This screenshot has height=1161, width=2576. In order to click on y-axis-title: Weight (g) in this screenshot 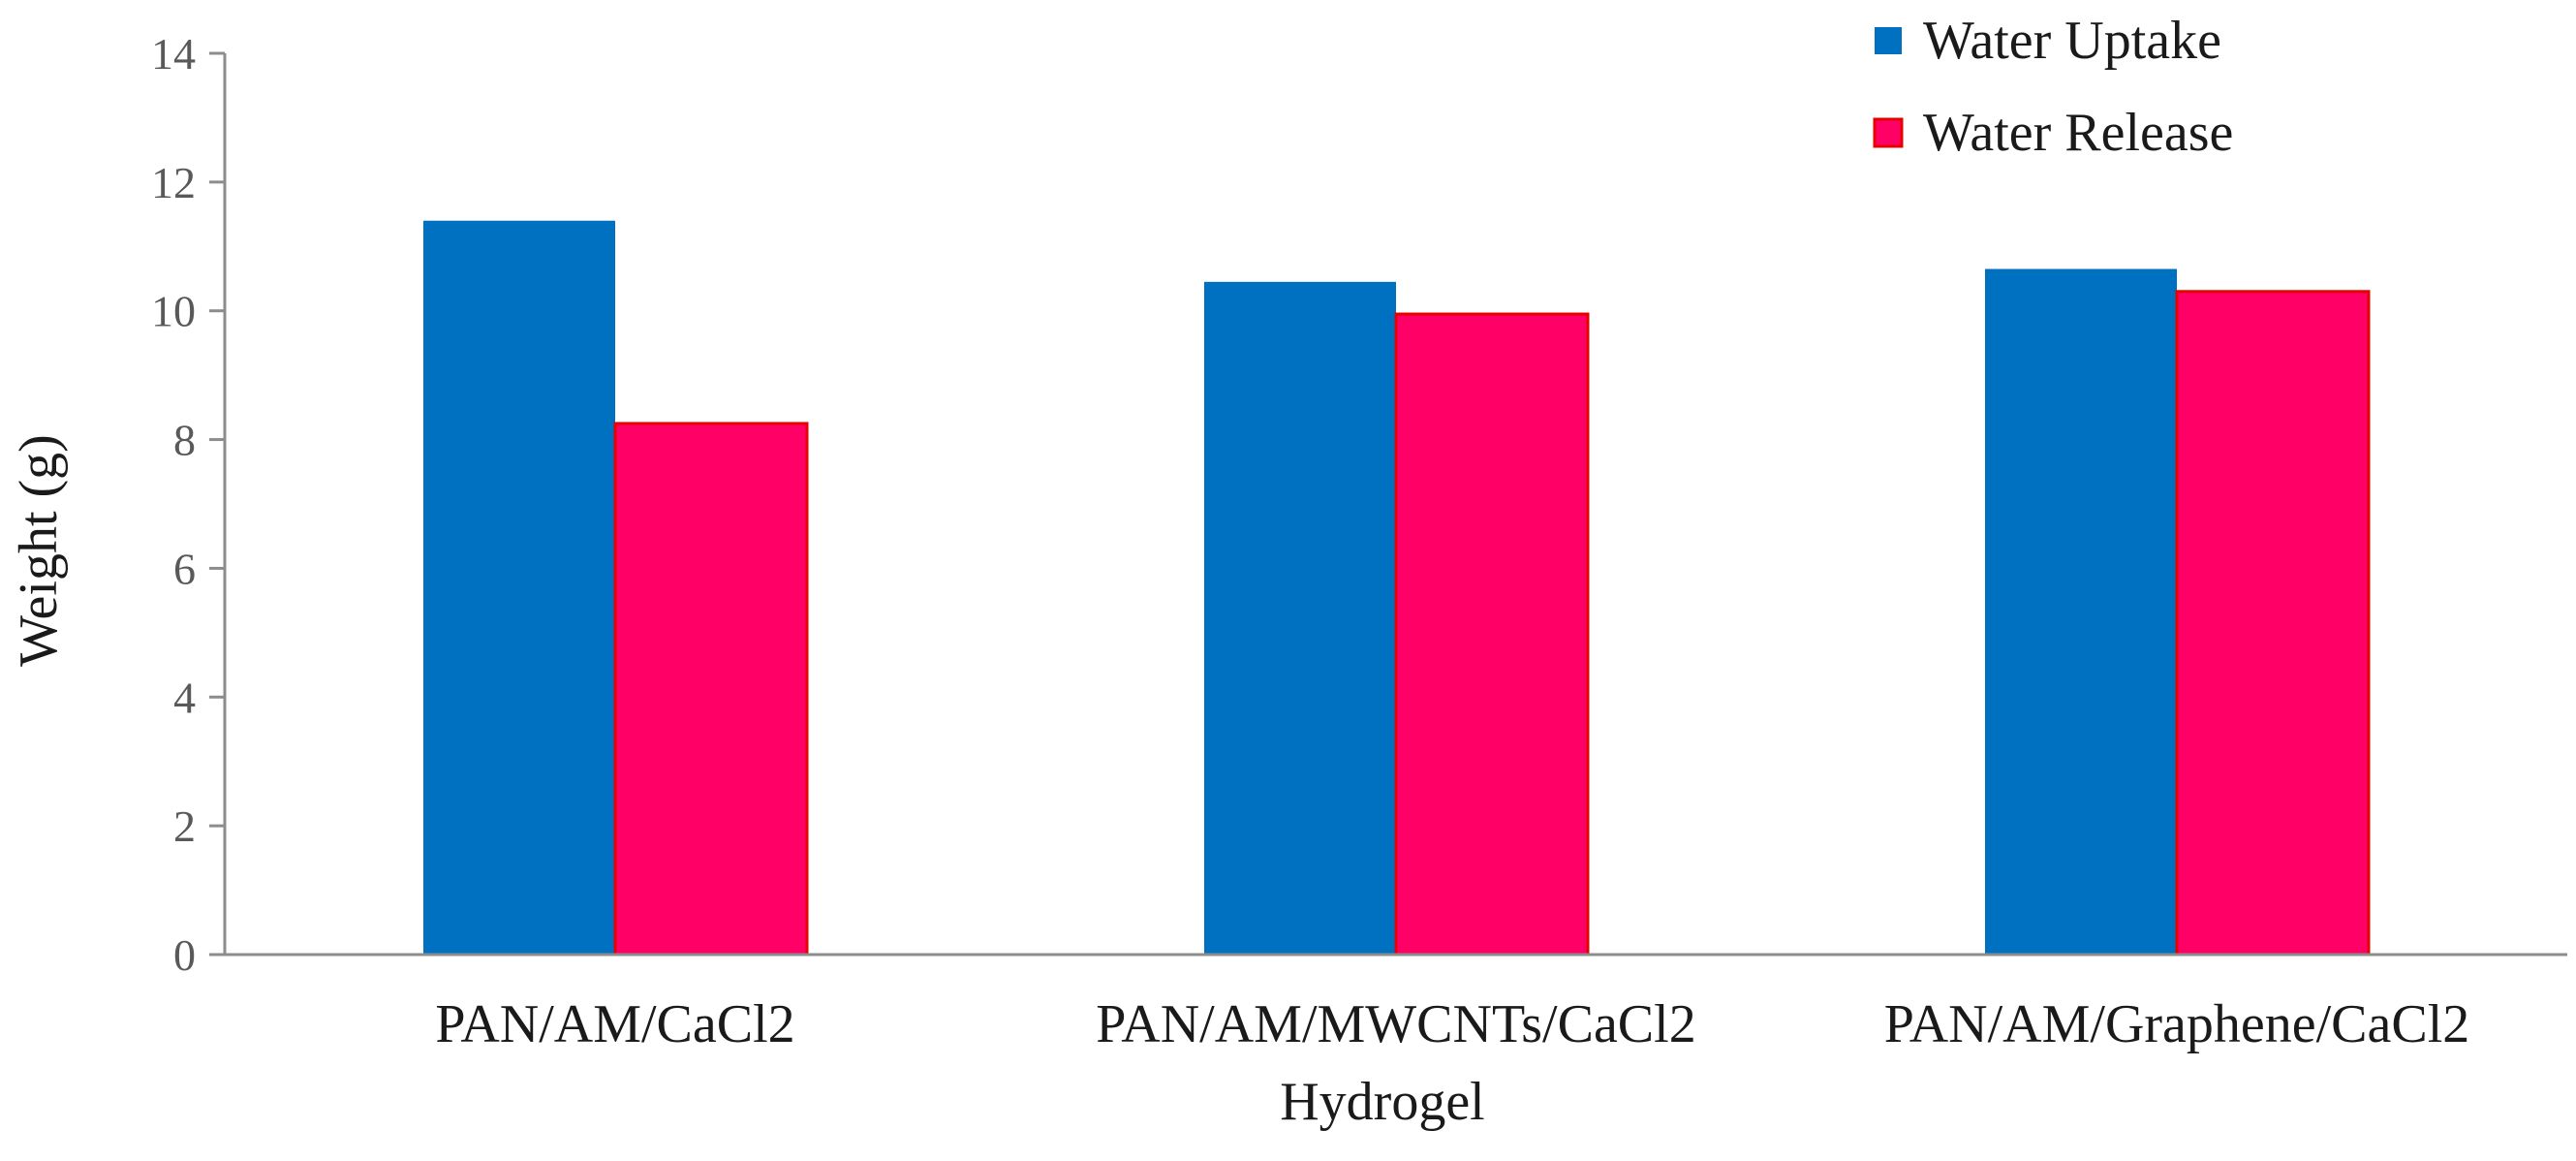, I will do `click(39, 550)`.